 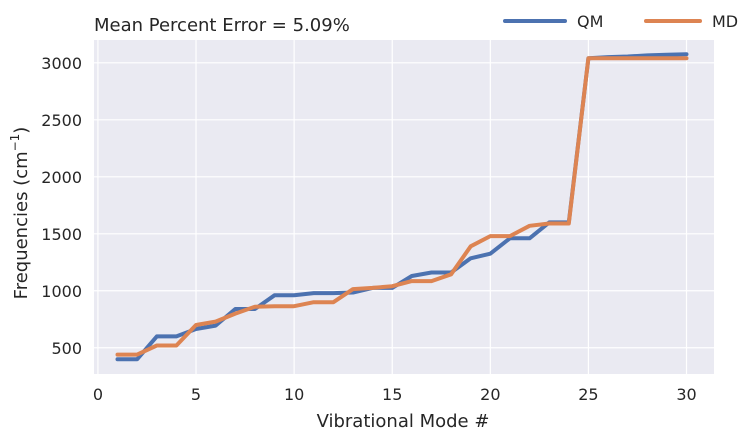 I want to click on x-tick-label: 0, so click(x=98, y=394).